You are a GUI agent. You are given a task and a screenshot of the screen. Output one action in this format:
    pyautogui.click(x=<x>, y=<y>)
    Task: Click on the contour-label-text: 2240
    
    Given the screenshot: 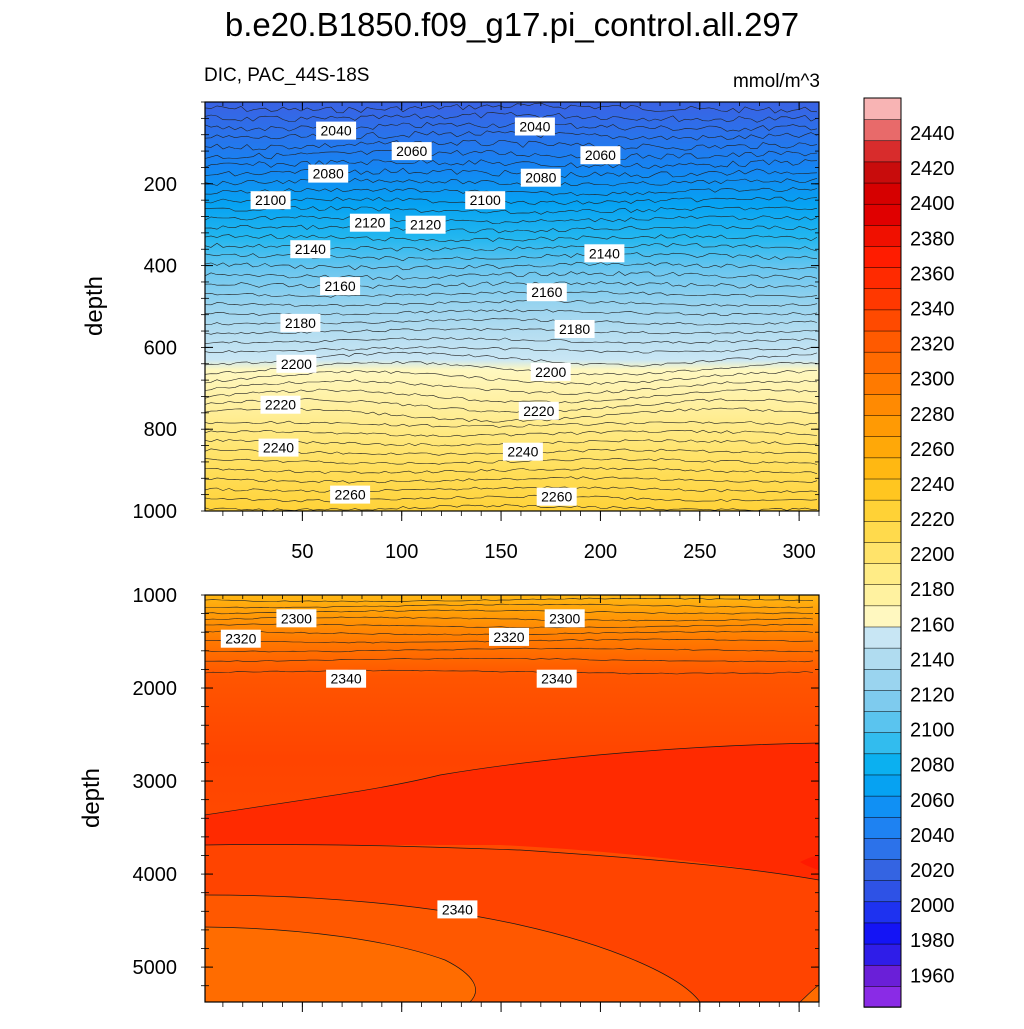 What is the action you would take?
    pyautogui.click(x=522, y=452)
    